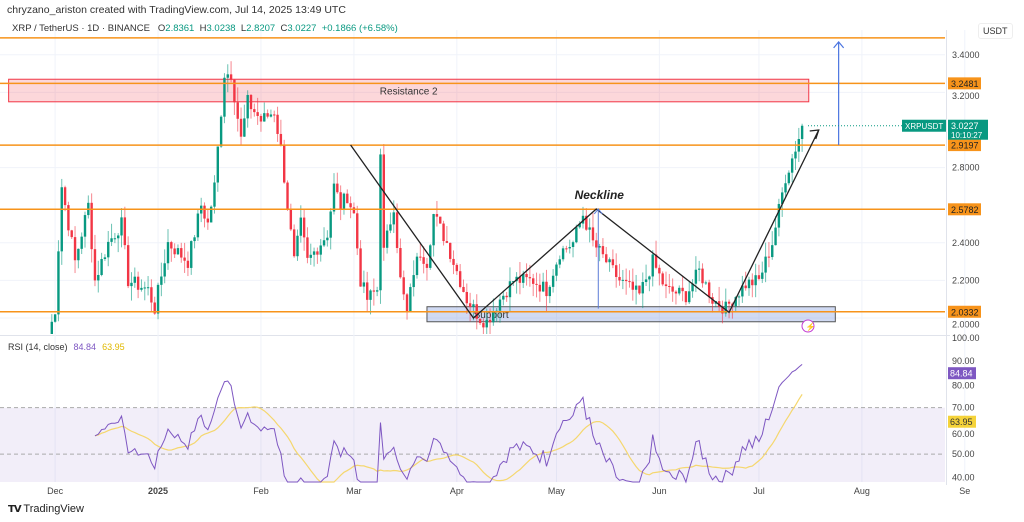 The image size is (1024, 522). What do you see at coordinates (963, 454) in the screenshot?
I see `rsi-tick-label: 50.00` at bounding box center [963, 454].